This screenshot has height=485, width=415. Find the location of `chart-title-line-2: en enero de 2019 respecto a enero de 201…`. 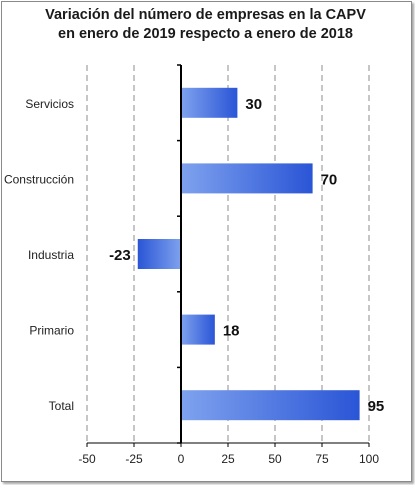

chart-title-line-2: en enero de 2019 respecto a enero de 201… is located at coordinates (205, 34).